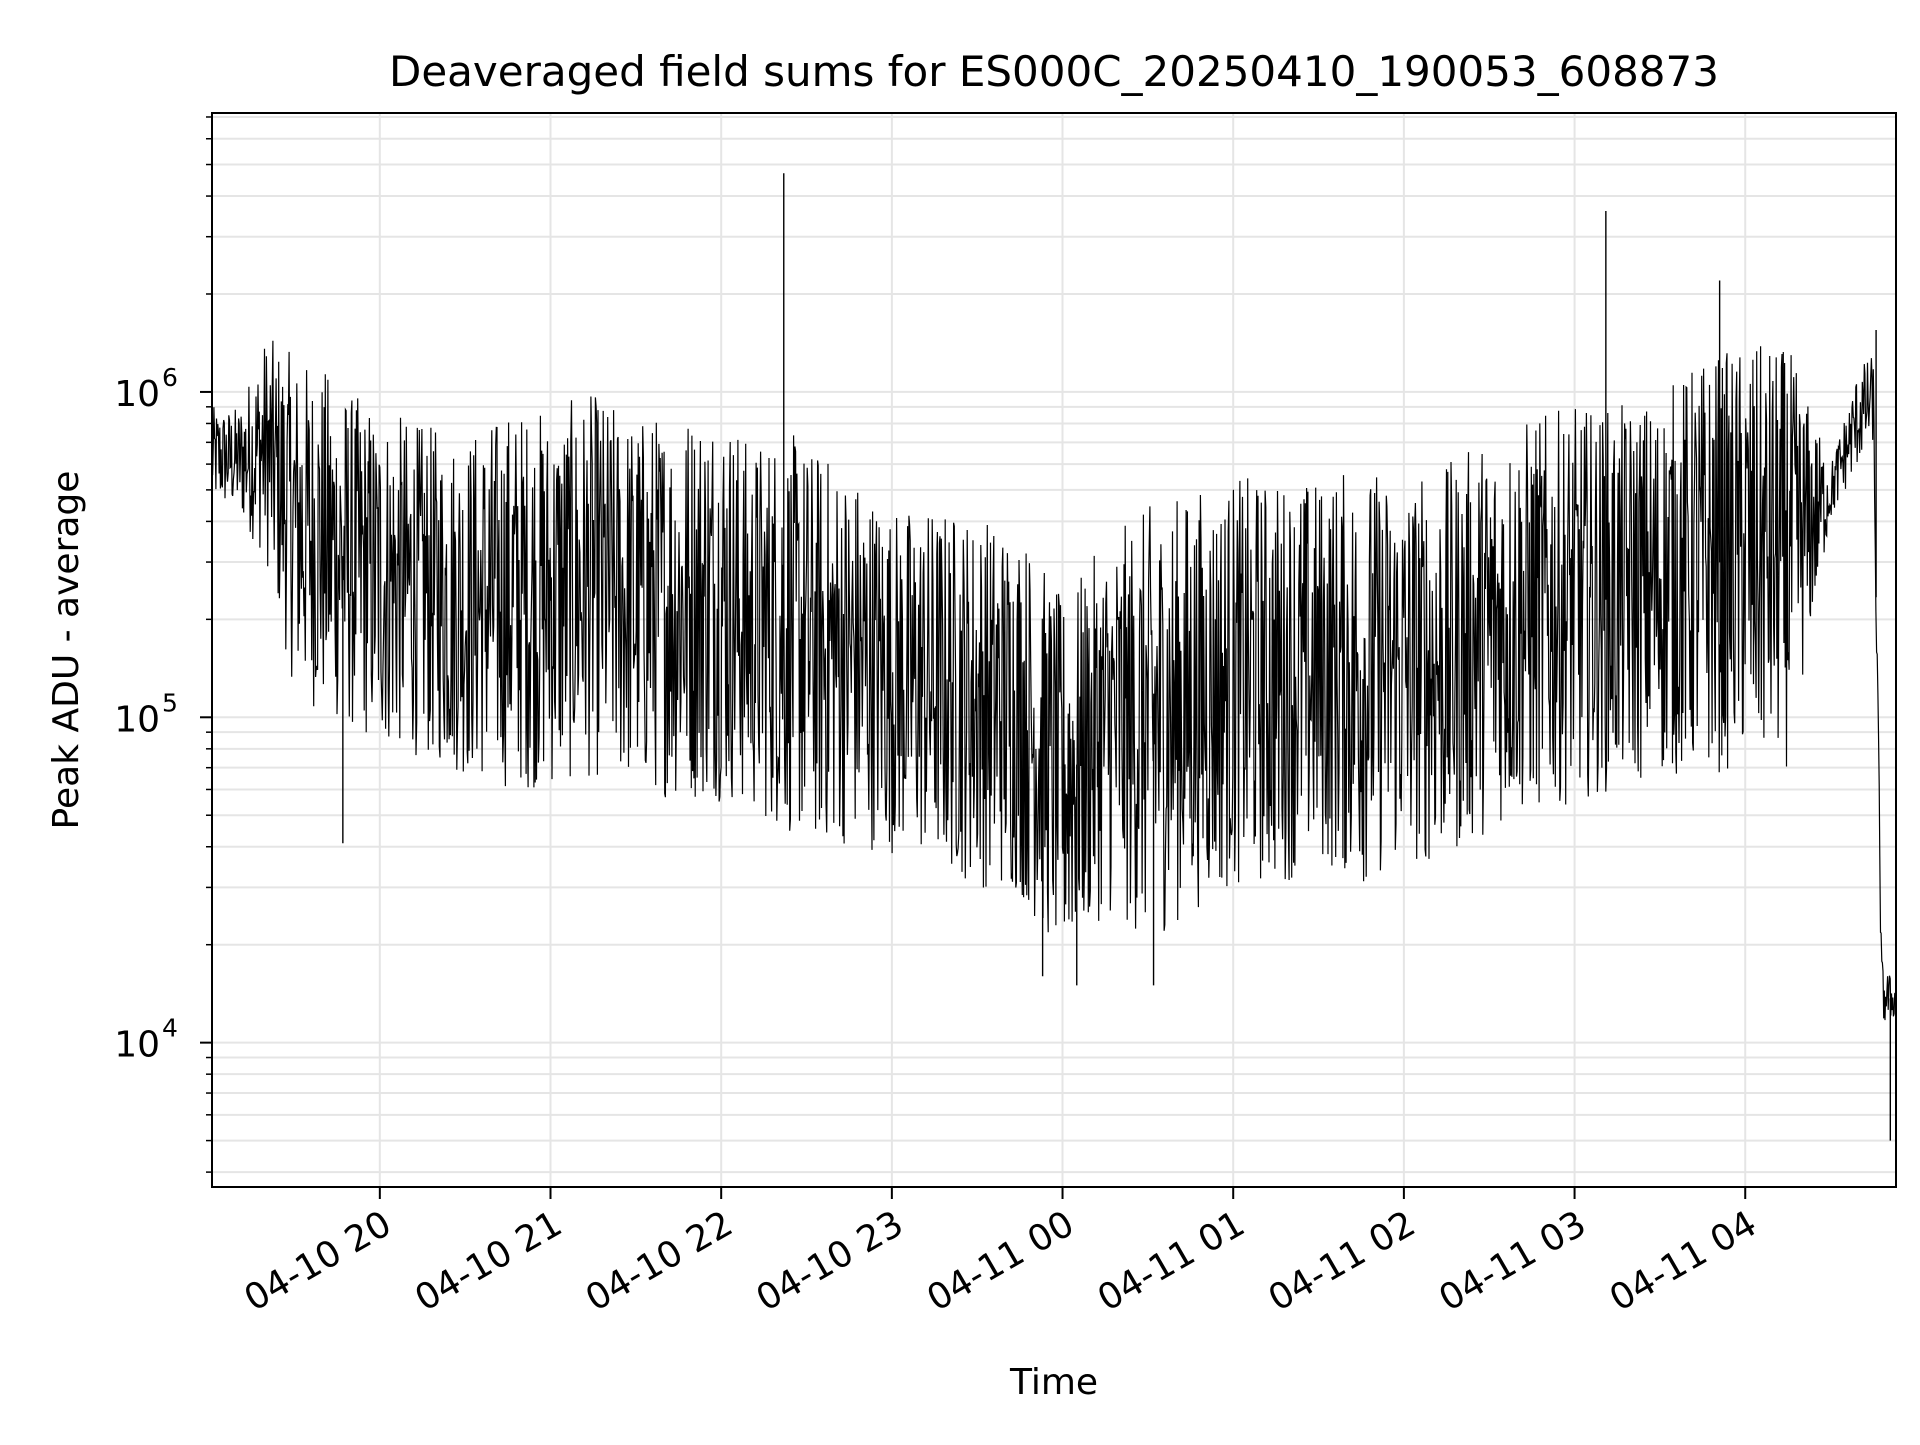  What do you see at coordinates (66, 650) in the screenshot?
I see `y-axis-label: Peak ADU - average` at bounding box center [66, 650].